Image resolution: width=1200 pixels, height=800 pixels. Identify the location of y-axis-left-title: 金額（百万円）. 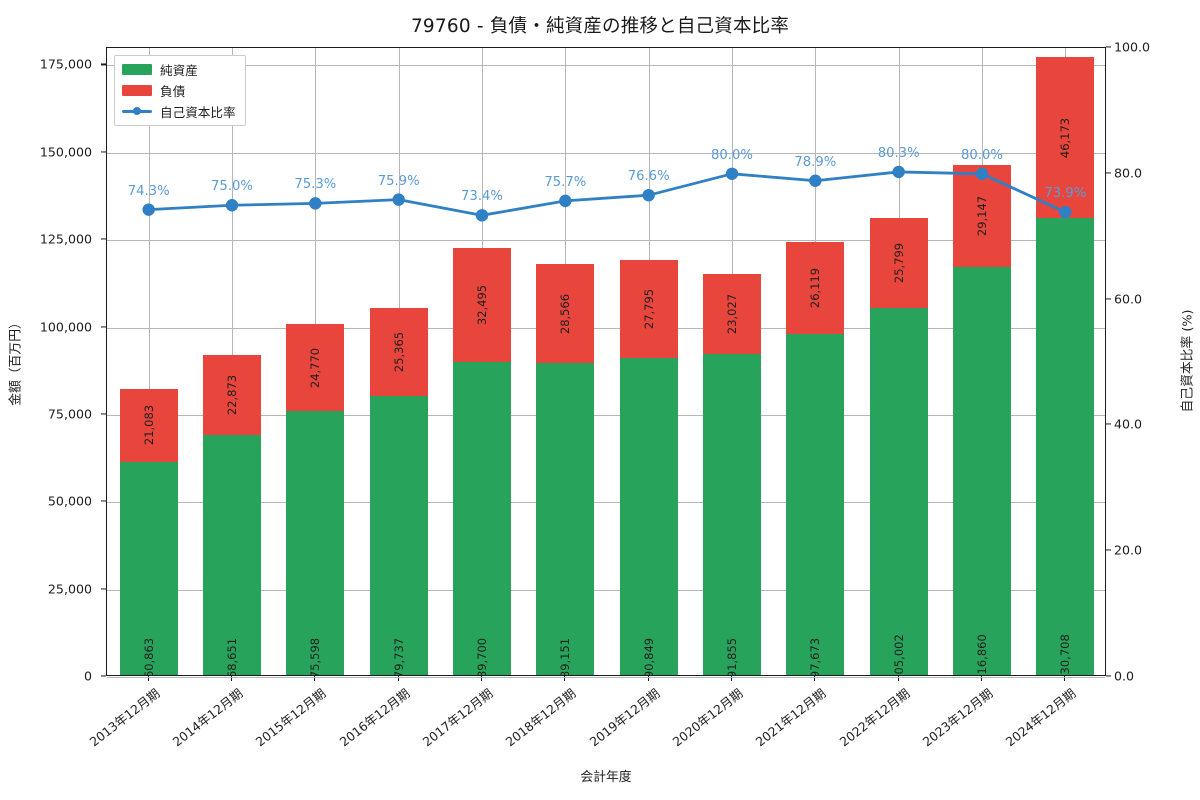
(16, 361).